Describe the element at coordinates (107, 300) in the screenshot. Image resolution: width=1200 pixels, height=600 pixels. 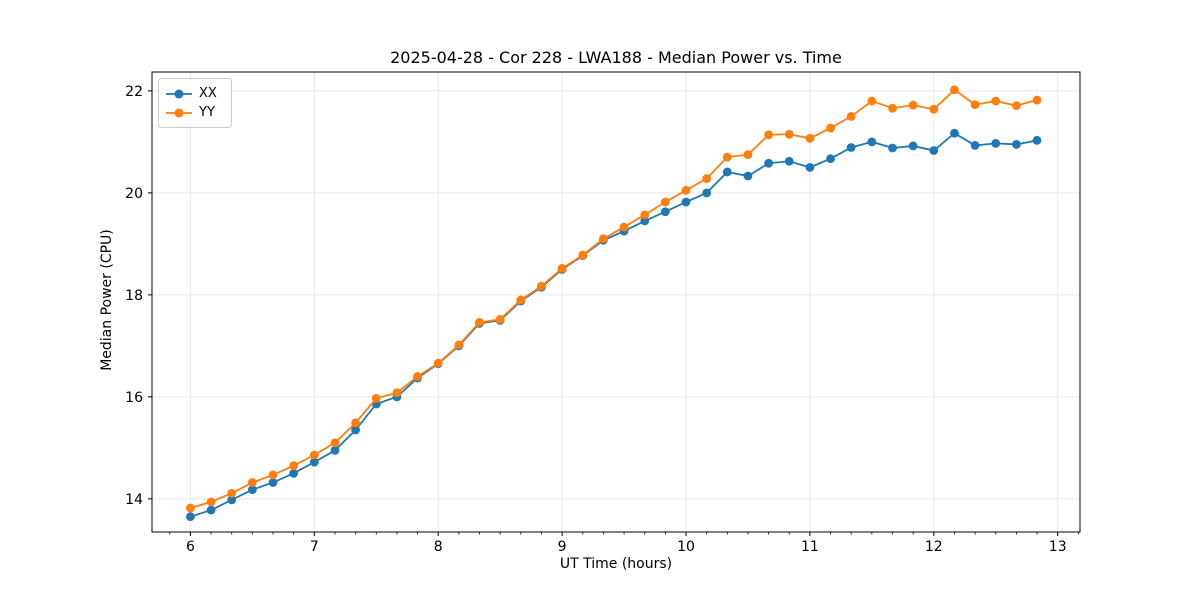
I see `y-axis-label: Median Power (CPU)` at that location.